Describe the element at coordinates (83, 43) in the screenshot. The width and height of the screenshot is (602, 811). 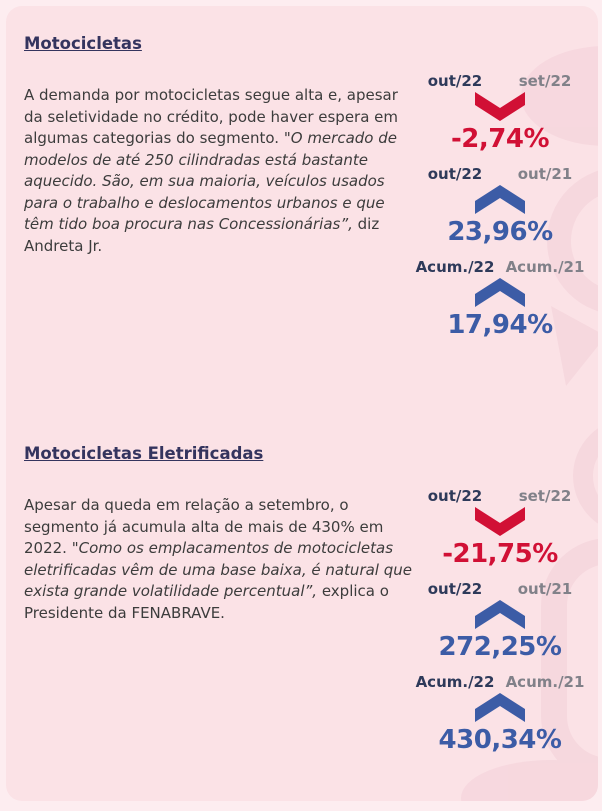
I see `section-title-motocicletas: Motocicletas` at that location.